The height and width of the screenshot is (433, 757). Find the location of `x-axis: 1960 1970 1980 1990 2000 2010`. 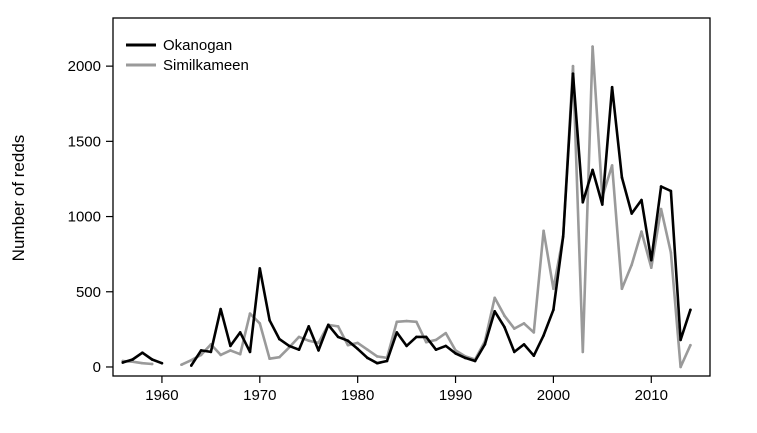

x-axis: 1960 1970 1980 1990 2000 2010 is located at coordinates (406, 390).